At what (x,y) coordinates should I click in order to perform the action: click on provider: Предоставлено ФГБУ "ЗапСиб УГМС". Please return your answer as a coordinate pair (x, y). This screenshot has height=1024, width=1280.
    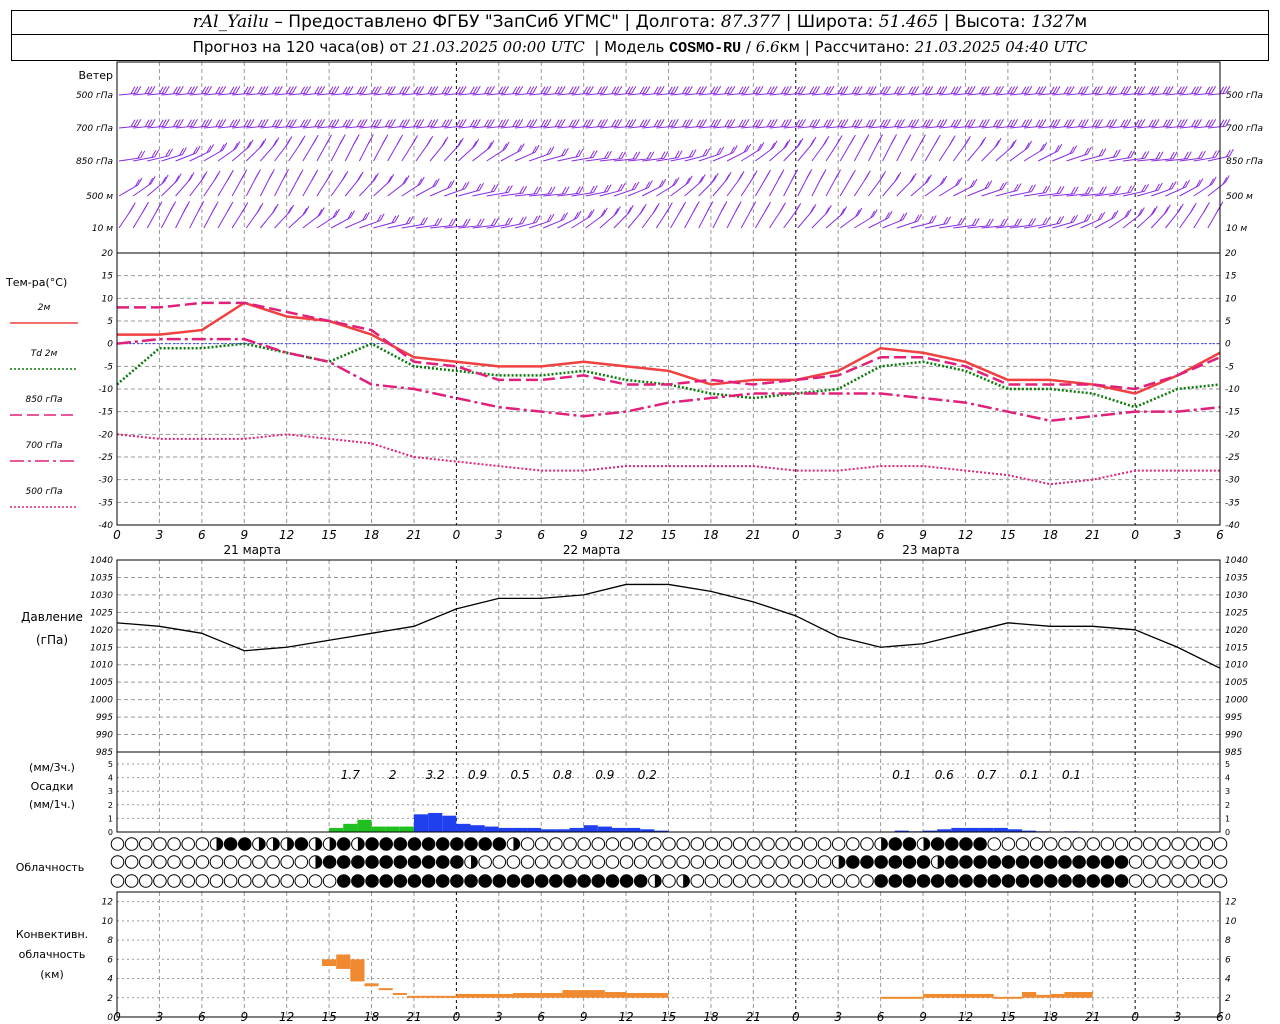
    Looking at the image, I should click on (453, 22).